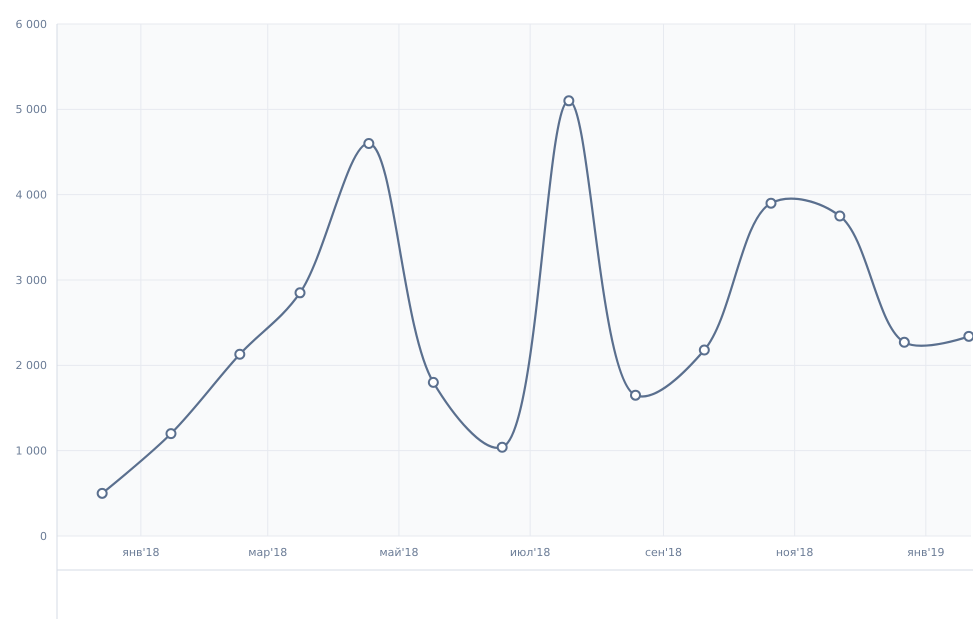  I want to click on y-tick-label: 5 000, so click(31, 109).